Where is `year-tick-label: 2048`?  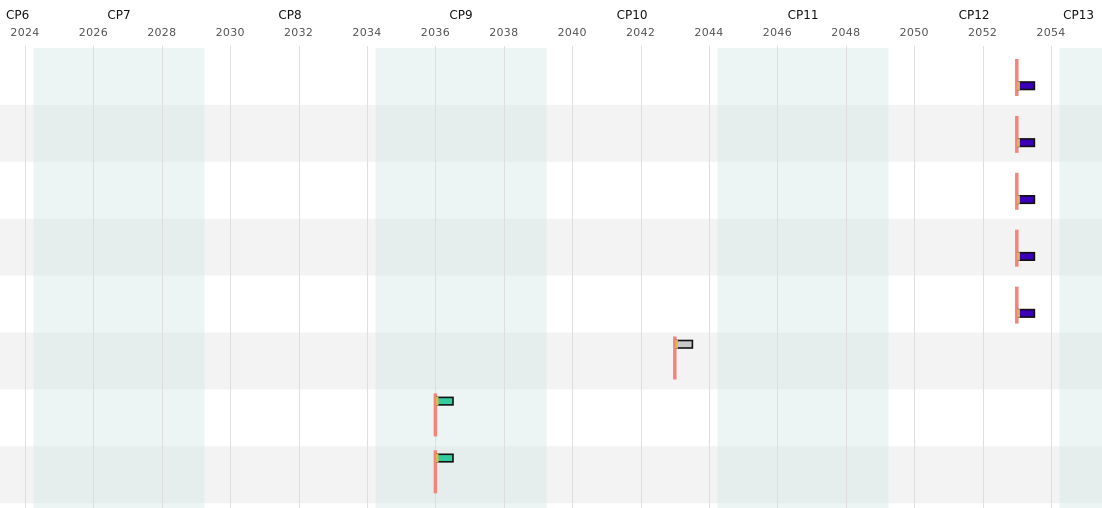
year-tick-label: 2048 is located at coordinates (845, 32).